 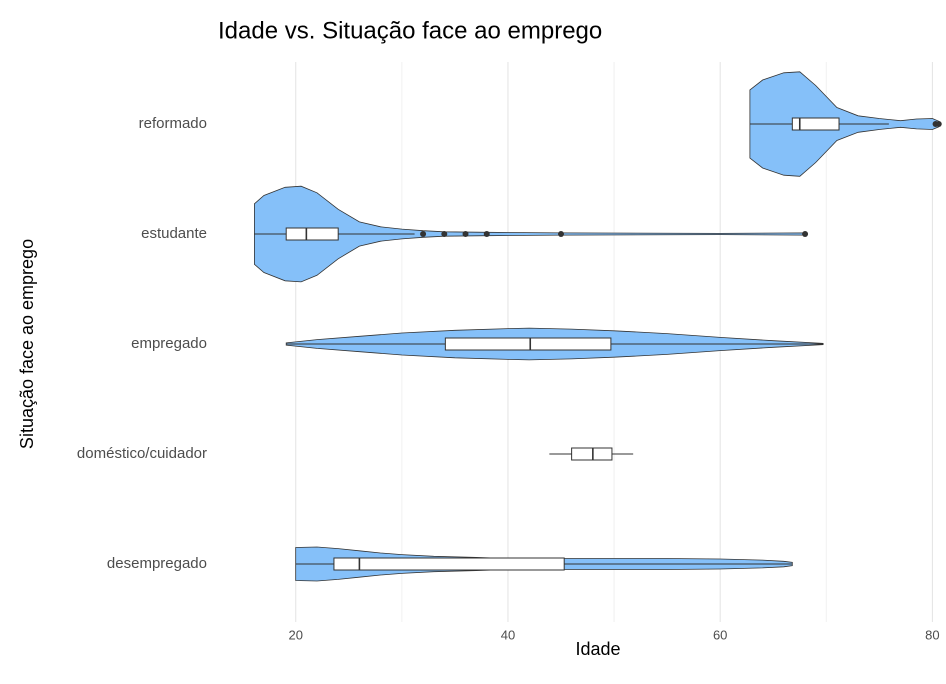 What do you see at coordinates (508, 634) in the screenshot?
I see `x-tick-label: 40` at bounding box center [508, 634].